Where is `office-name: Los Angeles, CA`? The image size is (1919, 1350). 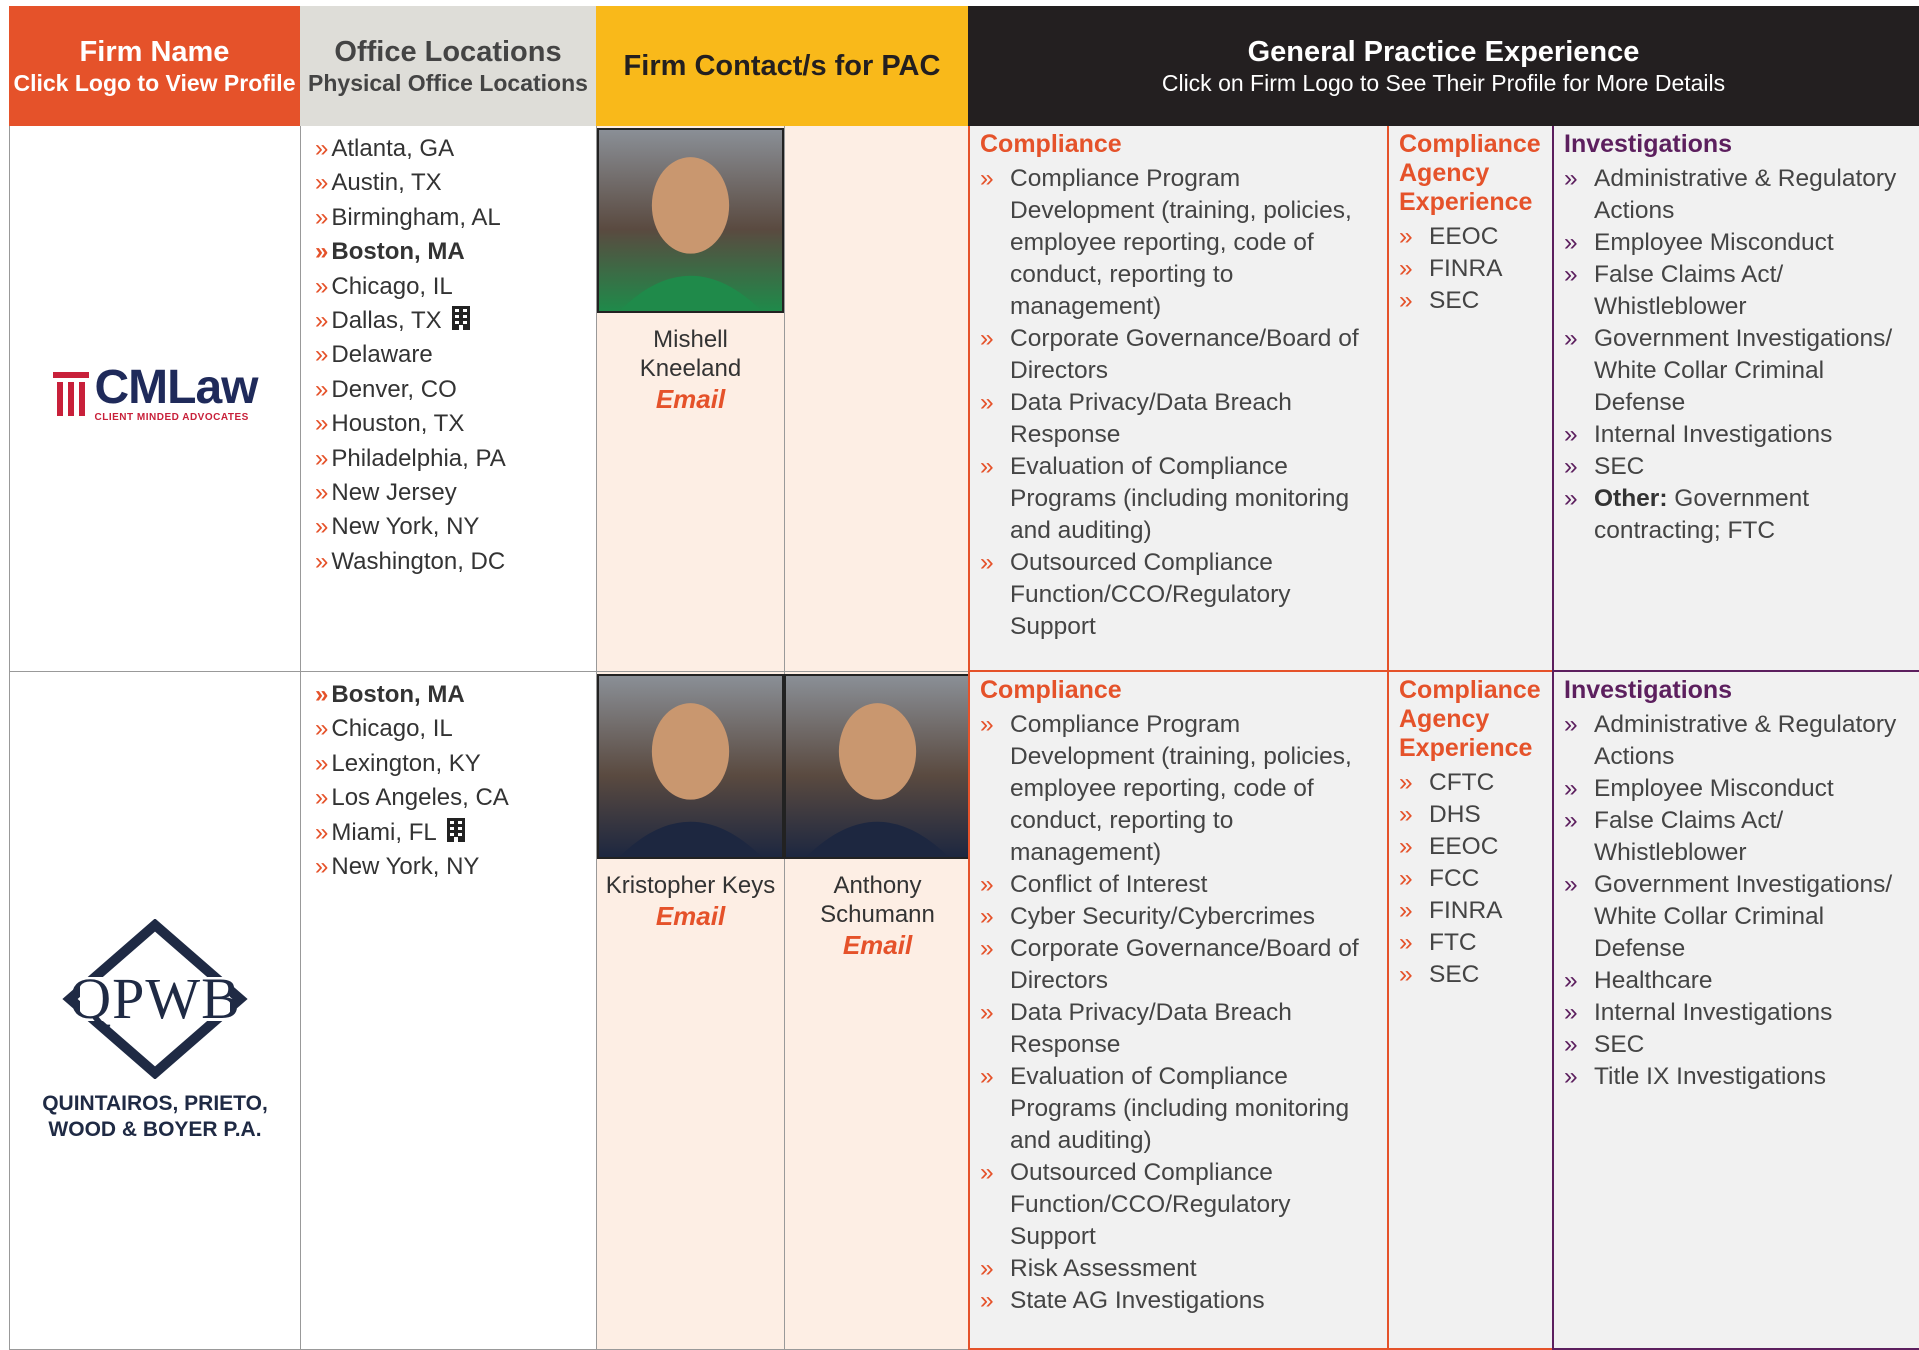 office-name: Los Angeles, CA is located at coordinates (420, 798).